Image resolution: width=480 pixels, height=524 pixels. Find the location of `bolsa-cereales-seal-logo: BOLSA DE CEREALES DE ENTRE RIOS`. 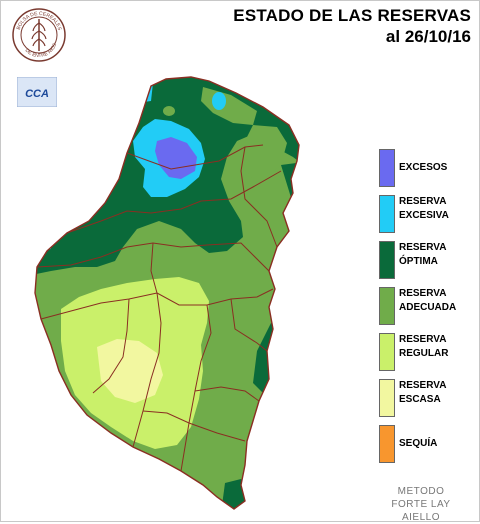

bolsa-cereales-seal-logo: BOLSA DE CEREALES DE ENTRE RIOS is located at coordinates (39, 35).